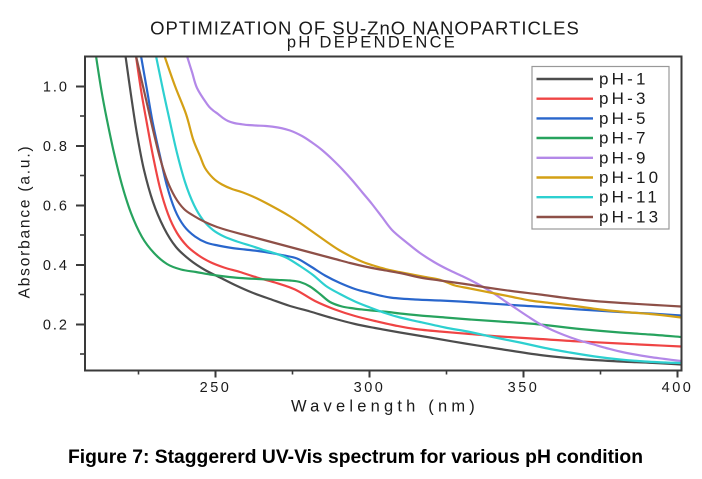 This screenshot has width=702, height=479. I want to click on svg-text: 0.8, so click(56, 147).